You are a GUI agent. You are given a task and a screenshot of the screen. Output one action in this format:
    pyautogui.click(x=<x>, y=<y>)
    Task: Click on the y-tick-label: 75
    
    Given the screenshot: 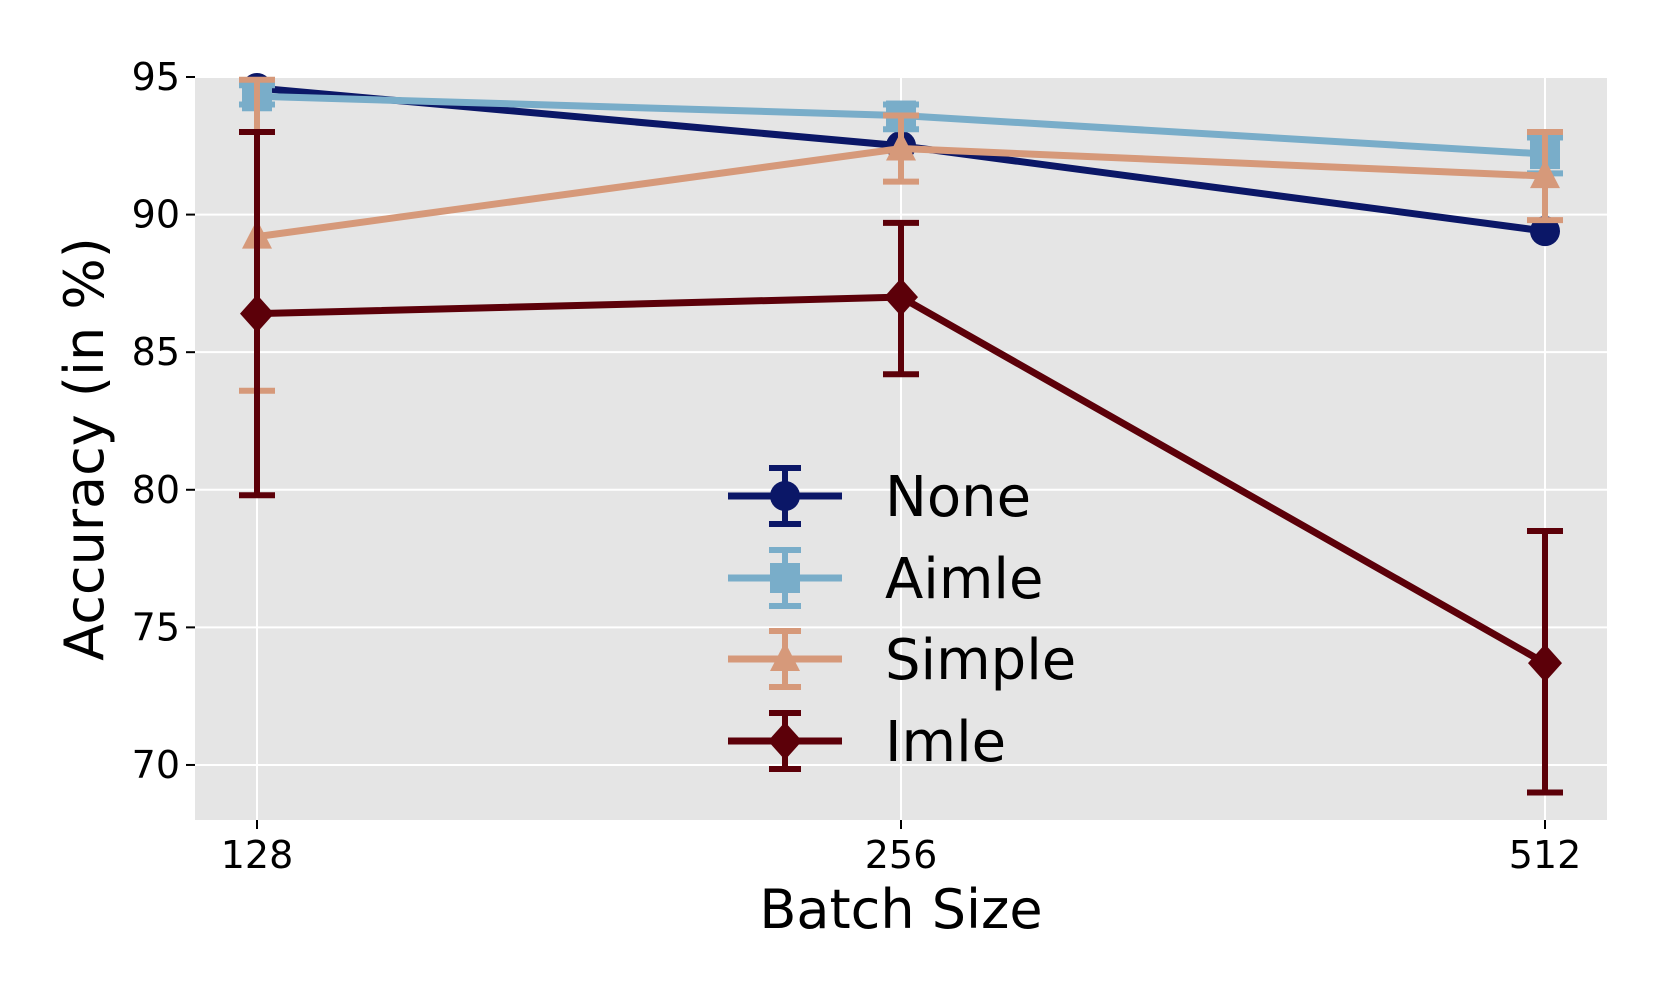 What is the action you would take?
    pyautogui.click(x=156, y=627)
    